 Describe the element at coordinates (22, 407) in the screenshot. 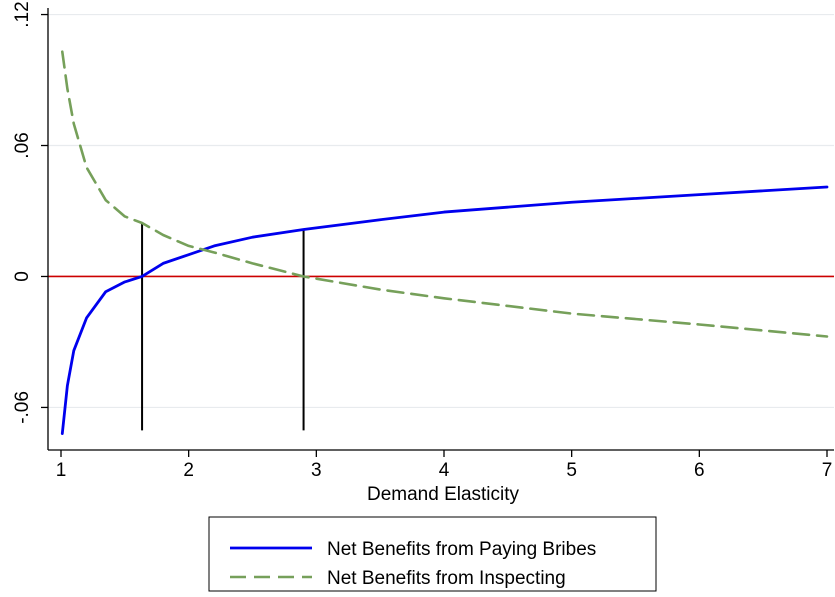

I see `y-tick-label-0: -.06` at that location.